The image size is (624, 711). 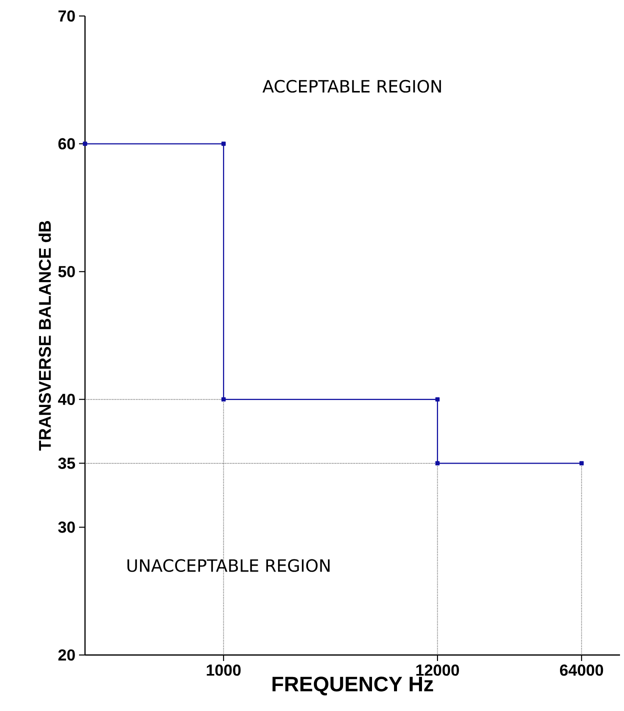 I want to click on x-tick-label: 1000, so click(x=223, y=670).